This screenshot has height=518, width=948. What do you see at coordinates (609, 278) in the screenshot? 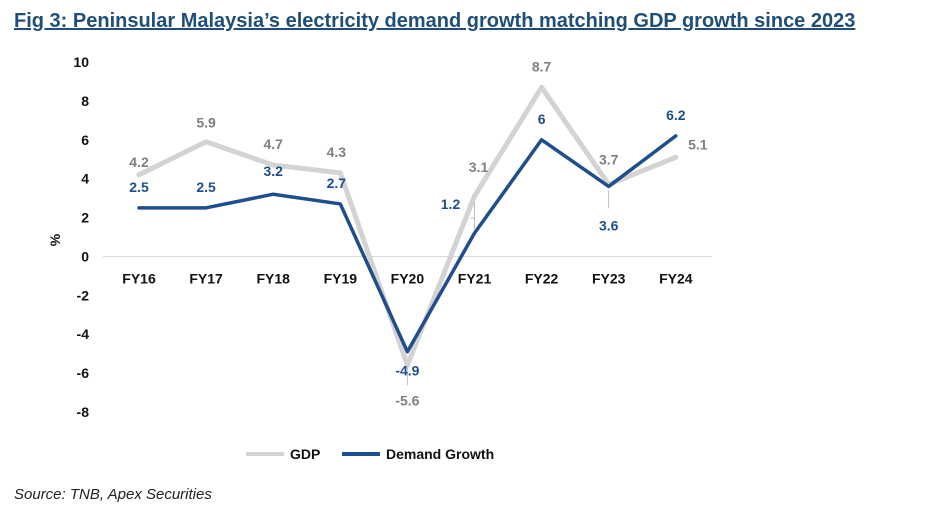
I see `x-tick-label: FY23` at bounding box center [609, 278].